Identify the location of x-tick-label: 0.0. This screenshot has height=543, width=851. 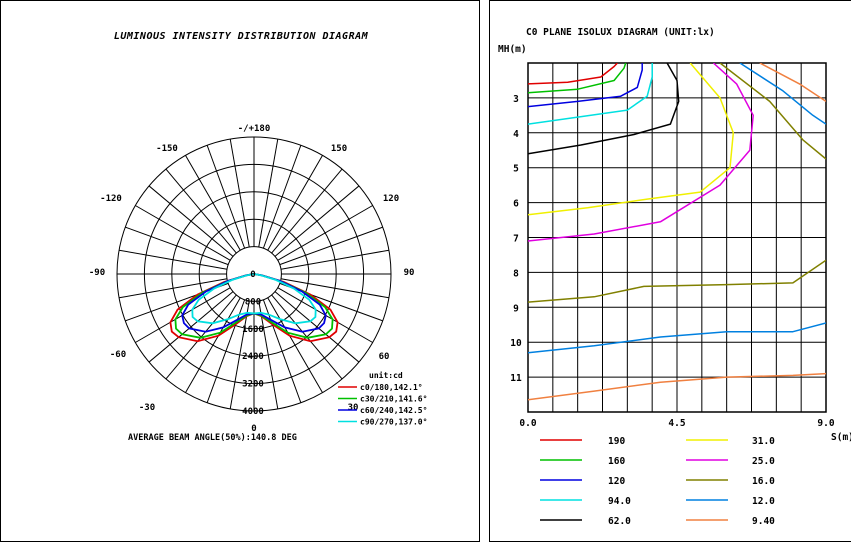
(527, 423).